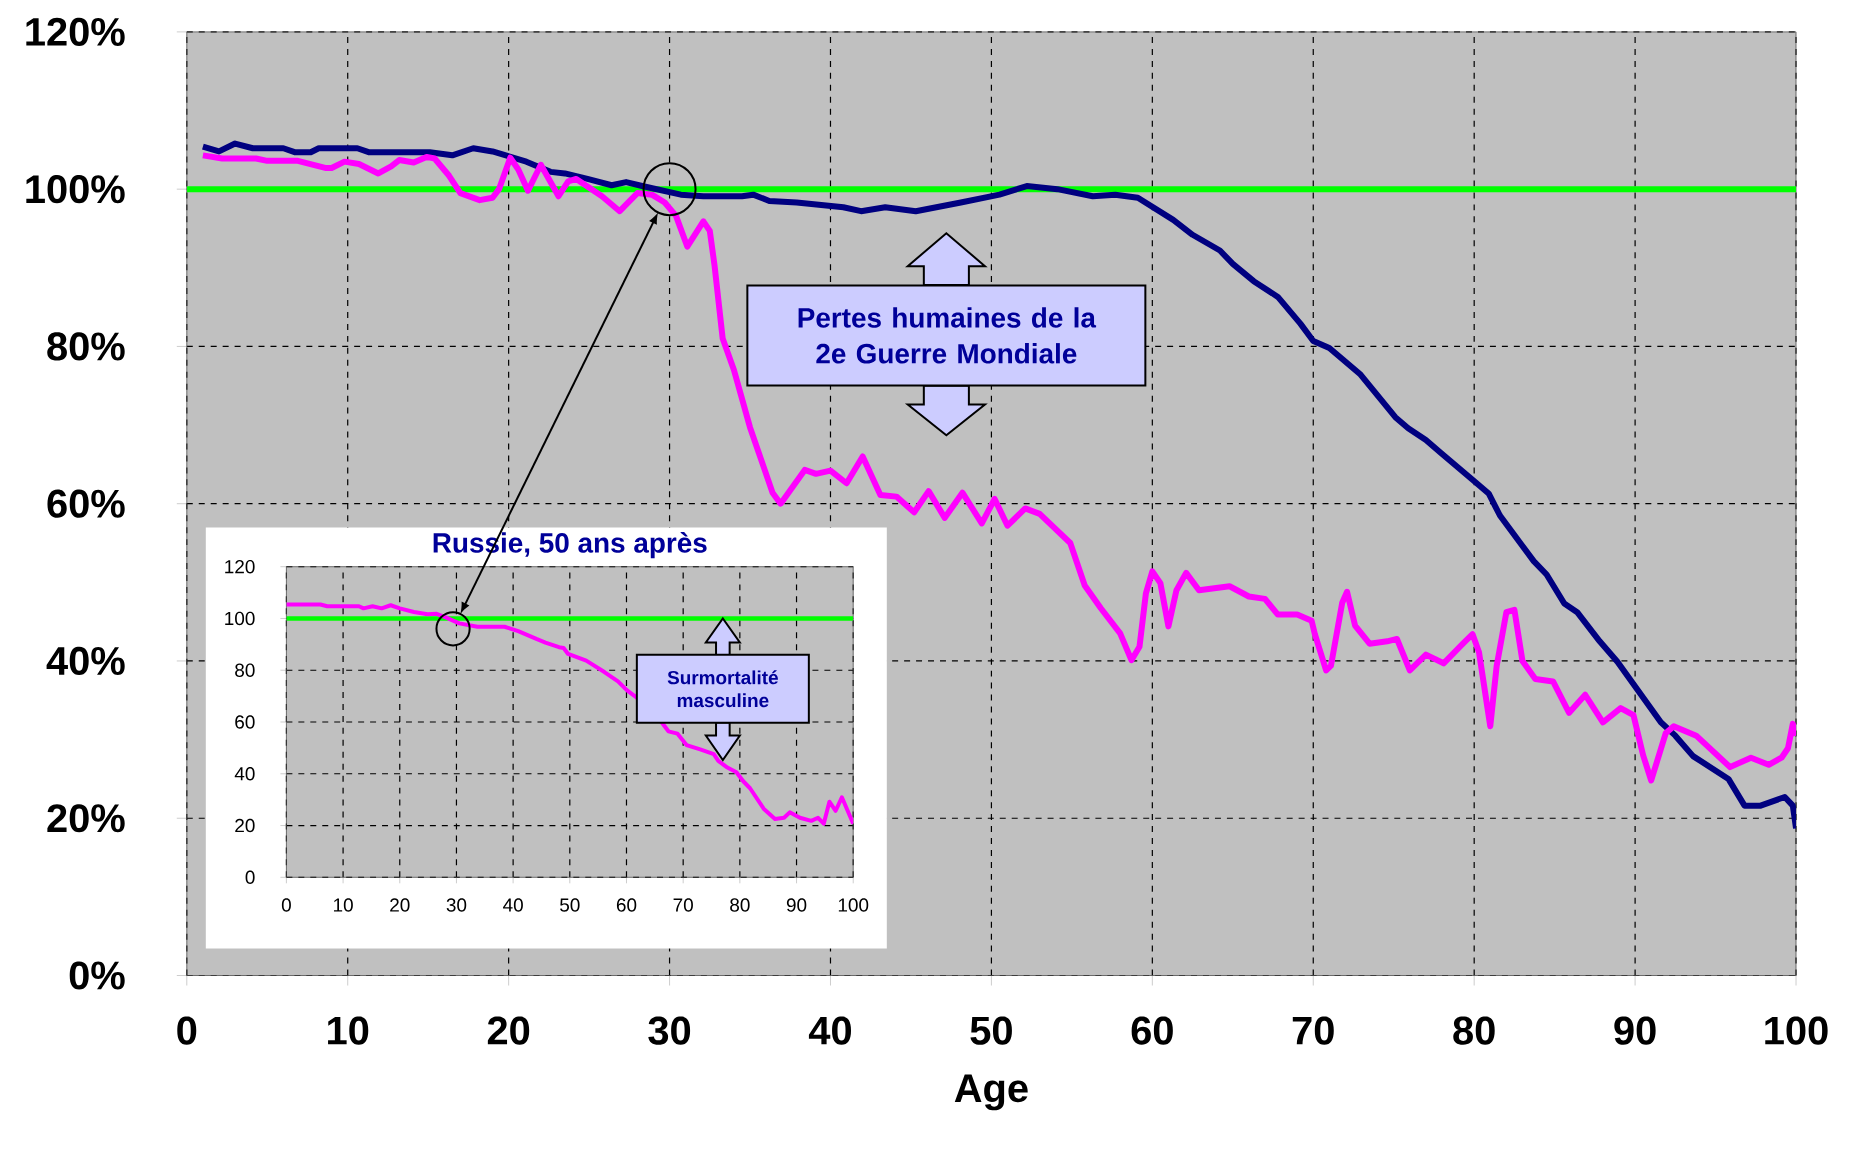 The height and width of the screenshot is (1159, 1854). I want to click on y-tick-label: 80, so click(245, 670).